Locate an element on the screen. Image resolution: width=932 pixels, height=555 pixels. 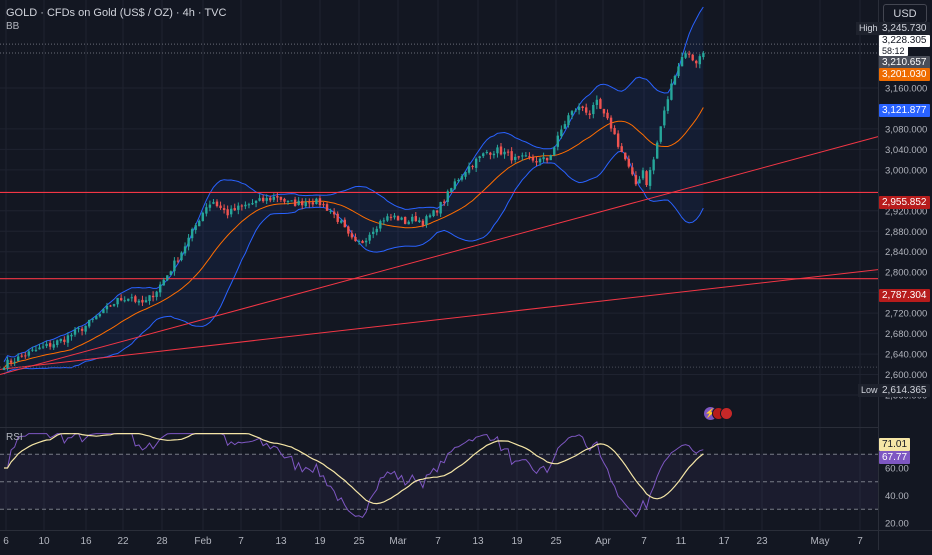
high-value-tag: 3,245.730 is located at coordinates (904, 28).